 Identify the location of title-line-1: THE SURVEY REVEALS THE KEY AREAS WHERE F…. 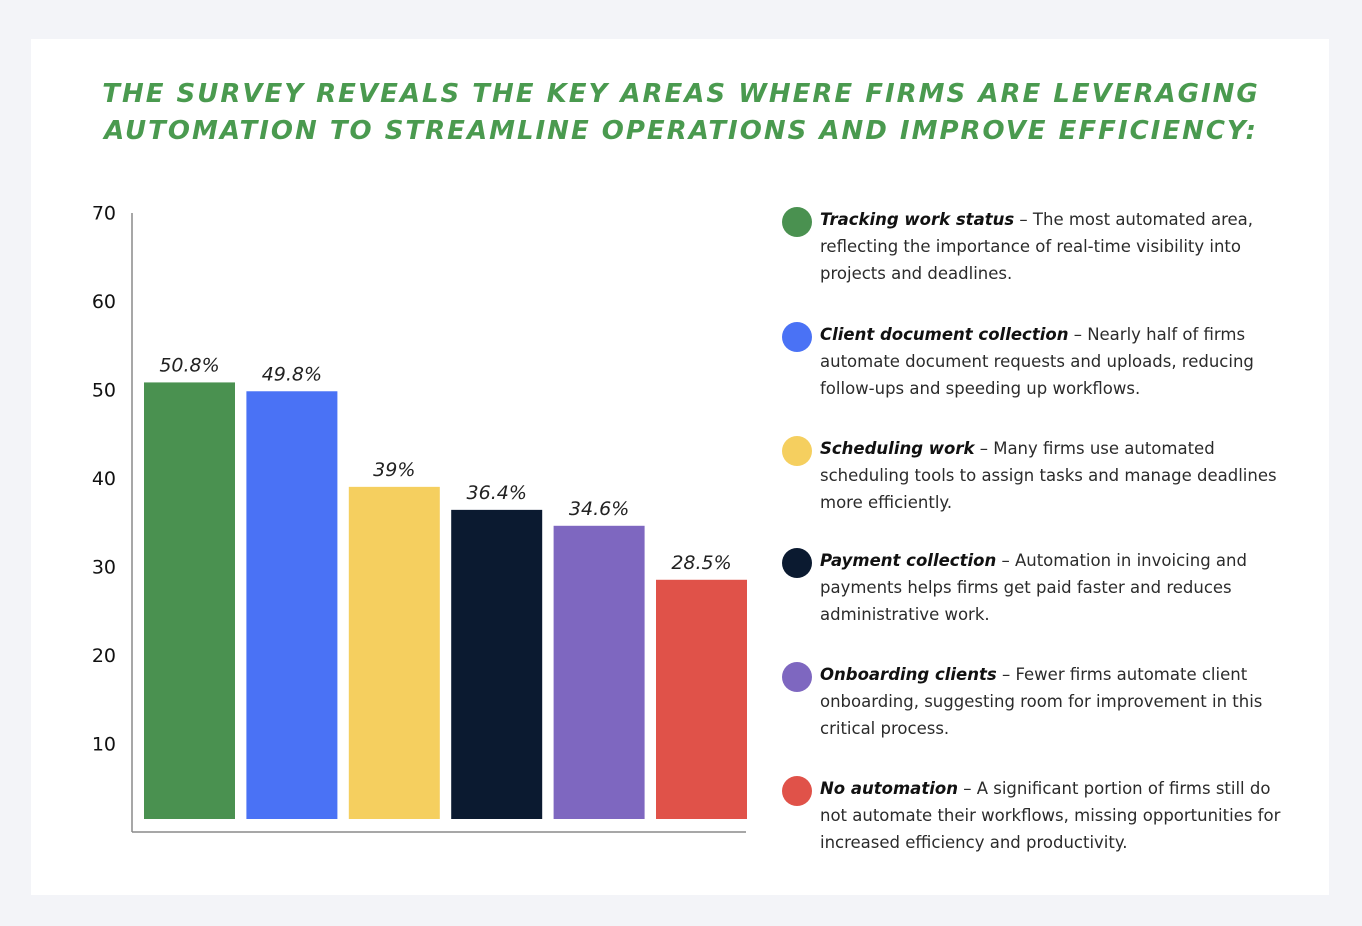
(681, 94).